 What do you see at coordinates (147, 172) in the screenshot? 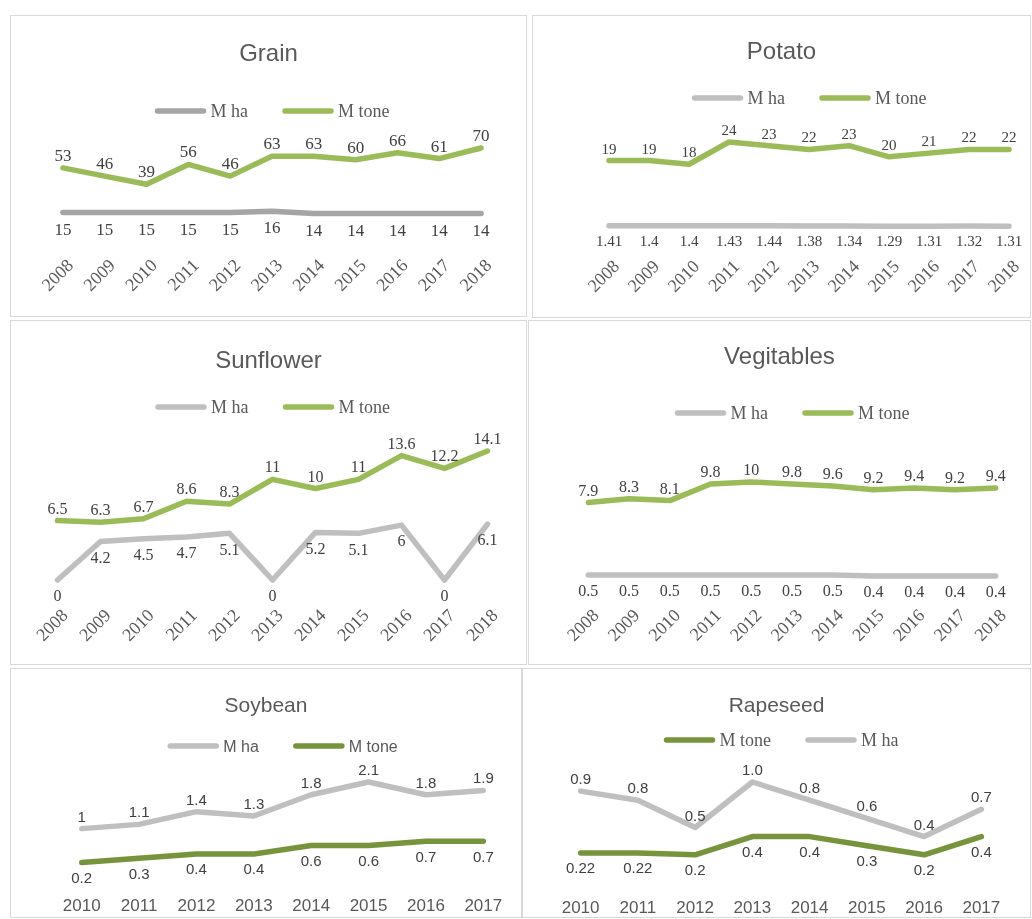
I see `data-label: 39` at bounding box center [147, 172].